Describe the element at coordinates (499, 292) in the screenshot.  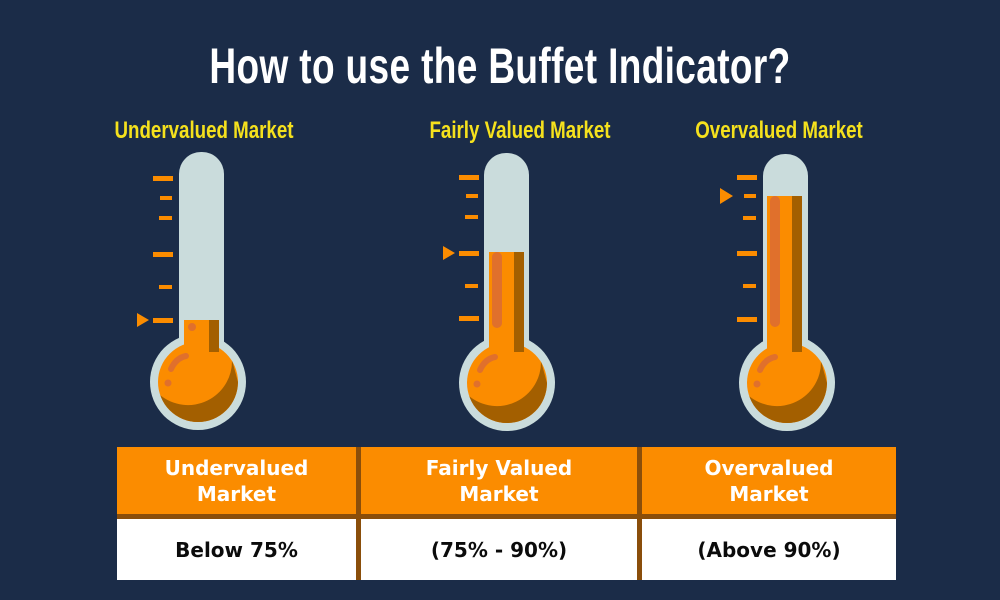
I see `thermometer-fairly-valued-icon` at that location.